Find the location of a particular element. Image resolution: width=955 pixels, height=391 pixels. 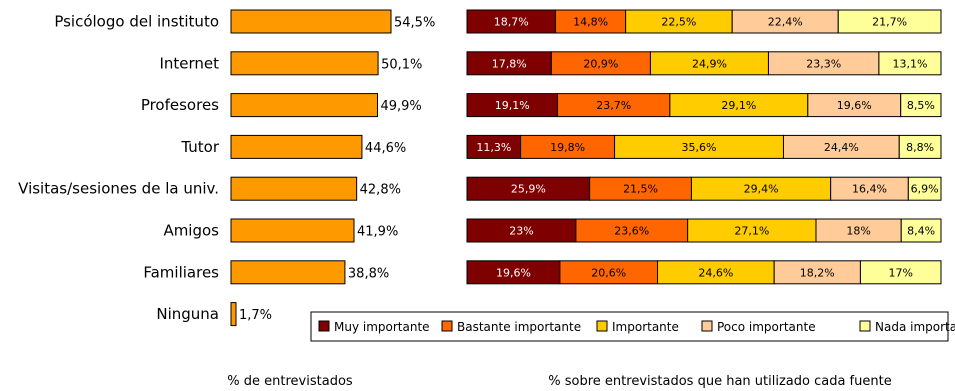

segment-label: 22,5% is located at coordinates (678, 22).